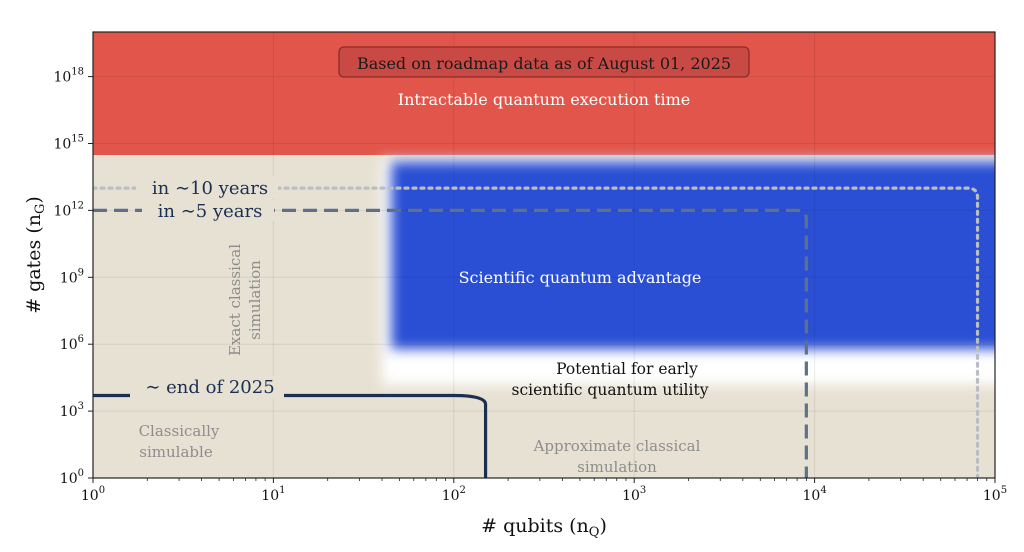 Image resolution: width=1024 pixels, height=552 pixels. What do you see at coordinates (544, 99) in the screenshot?
I see `intractable-label: Intractable quantum execution time` at bounding box center [544, 99].